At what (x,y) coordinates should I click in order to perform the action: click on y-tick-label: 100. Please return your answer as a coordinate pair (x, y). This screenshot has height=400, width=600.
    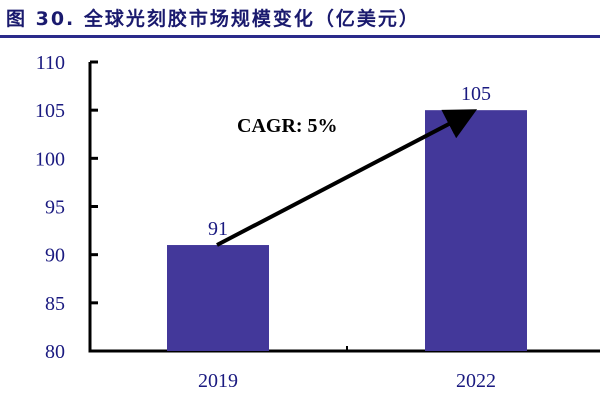
    Looking at the image, I should click on (50, 159).